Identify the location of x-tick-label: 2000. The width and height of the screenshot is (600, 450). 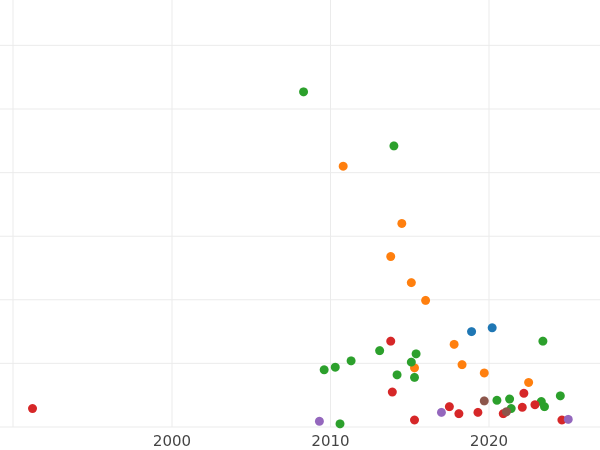
(172, 441).